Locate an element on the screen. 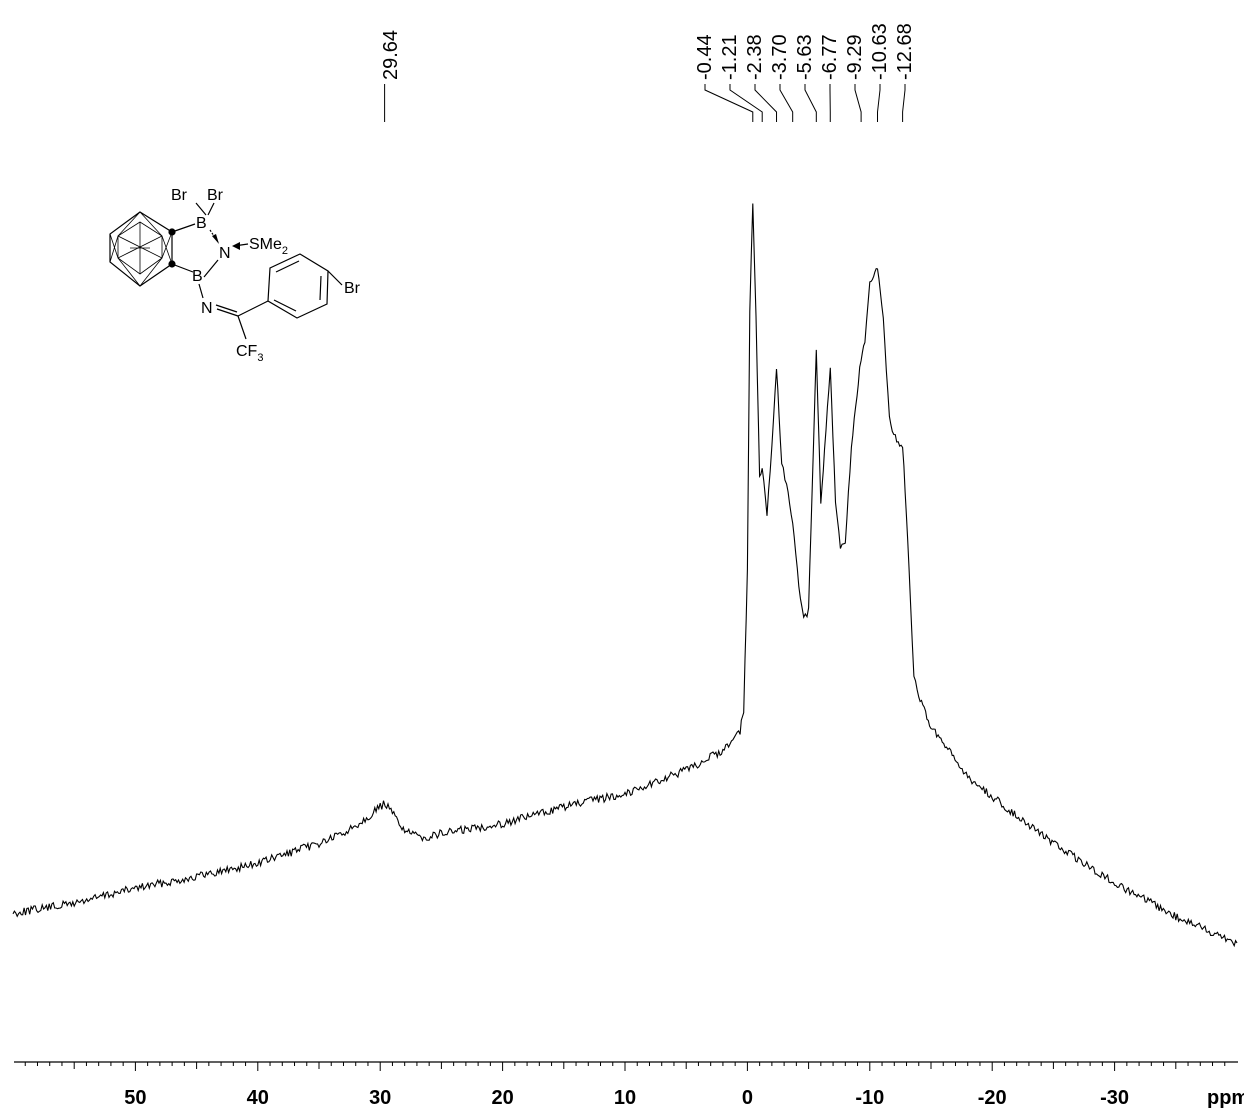  atom-b-2: B is located at coordinates (197, 276).